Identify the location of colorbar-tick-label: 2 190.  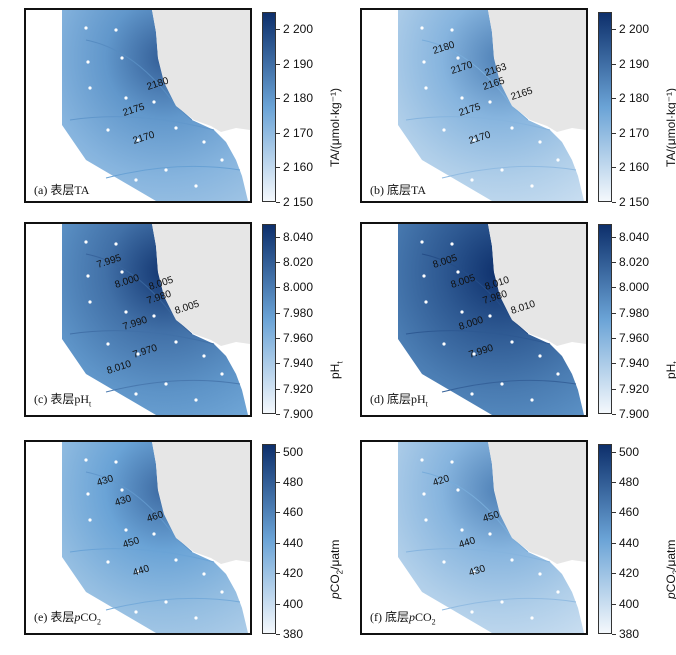
(298, 63).